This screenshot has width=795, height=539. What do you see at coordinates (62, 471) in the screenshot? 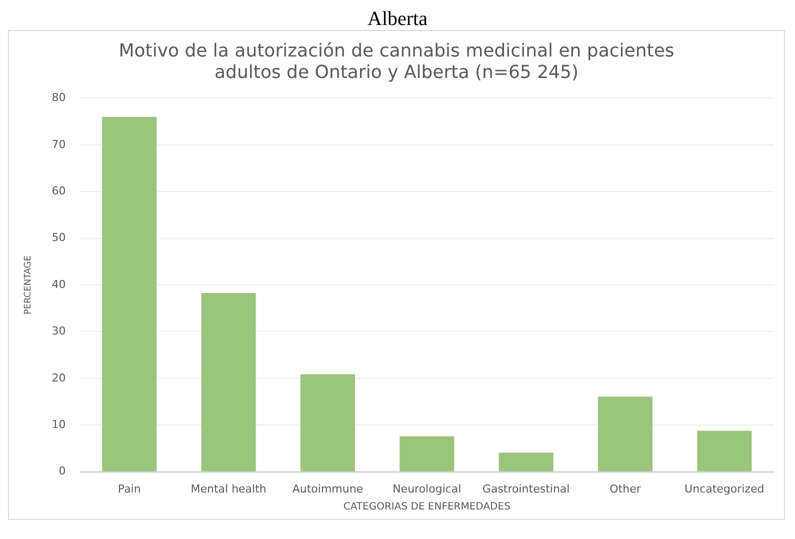
I see `y-tick-label: 0` at bounding box center [62, 471].